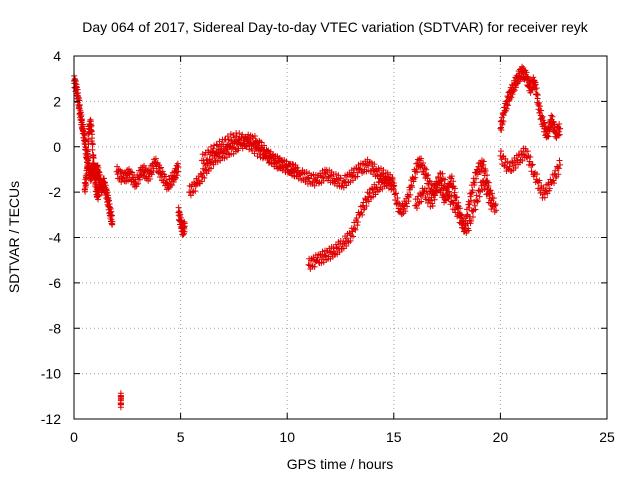 The height and width of the screenshot is (480, 640). I want to click on y-tick-label: -12, so click(51, 419).